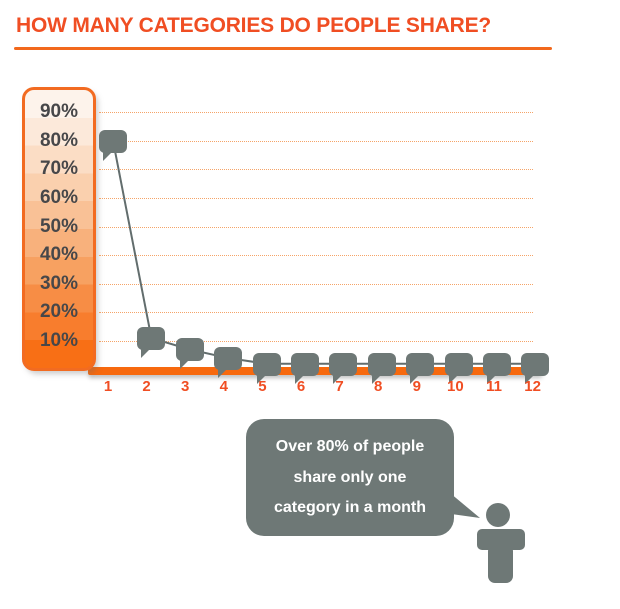 This screenshot has width=620, height=609. Describe the element at coordinates (254, 25) in the screenshot. I see `page-title: HOW MANY CATEGORIES DO PEOPLE SHARE?` at that location.